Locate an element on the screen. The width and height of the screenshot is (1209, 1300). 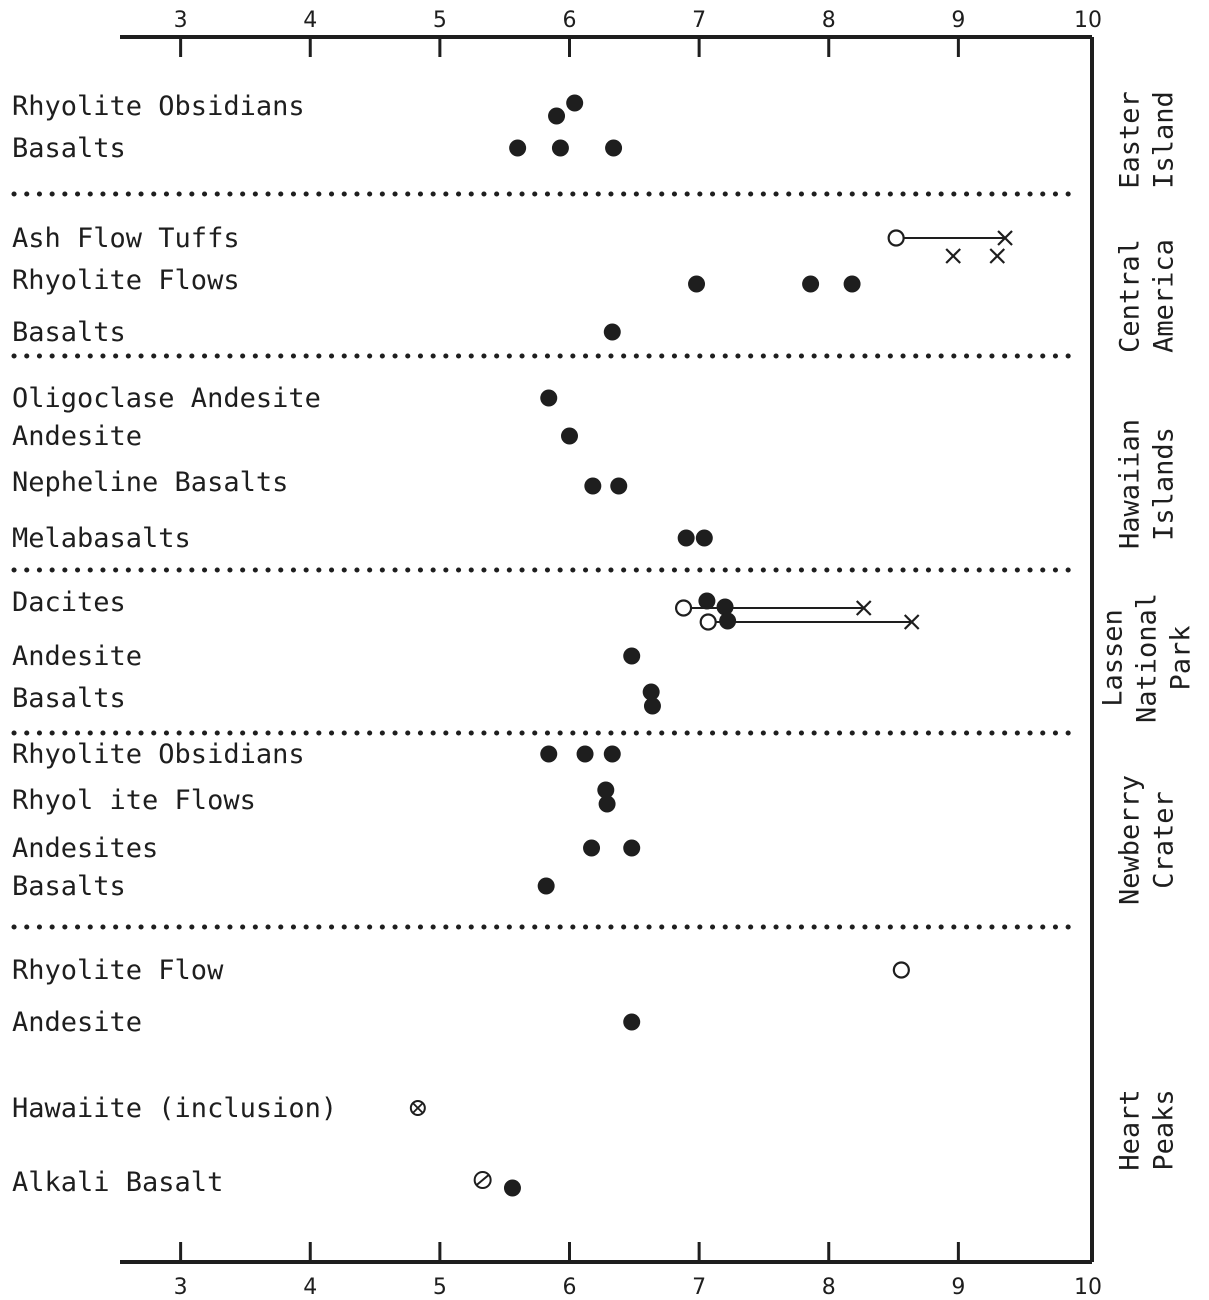
bottom-tick-label: 7 is located at coordinates (699, 1287).